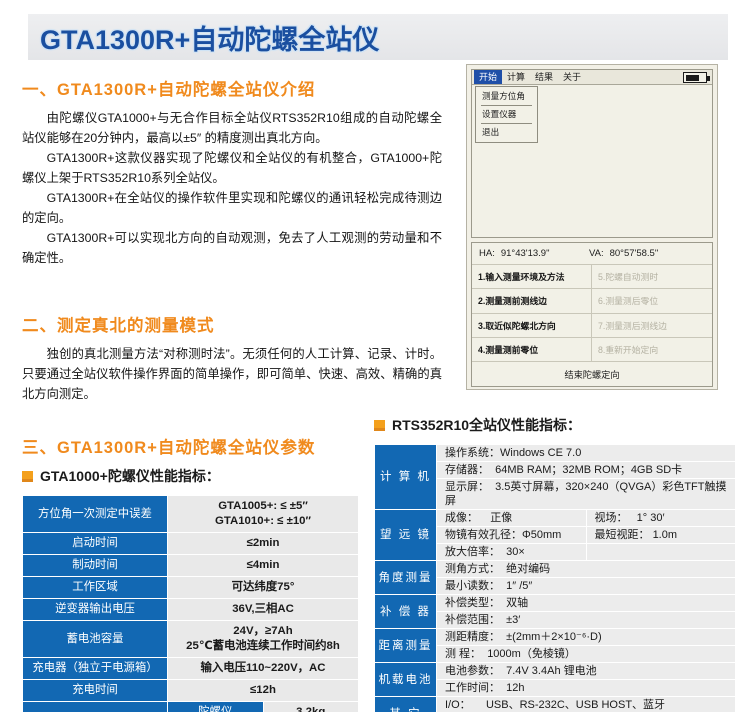 This screenshot has height=712, width=746. What do you see at coordinates (554, 637) in the screenshot?
I see `spec-value: ±(2mm＋2×10⁻⁶·D)` at bounding box center [554, 637].